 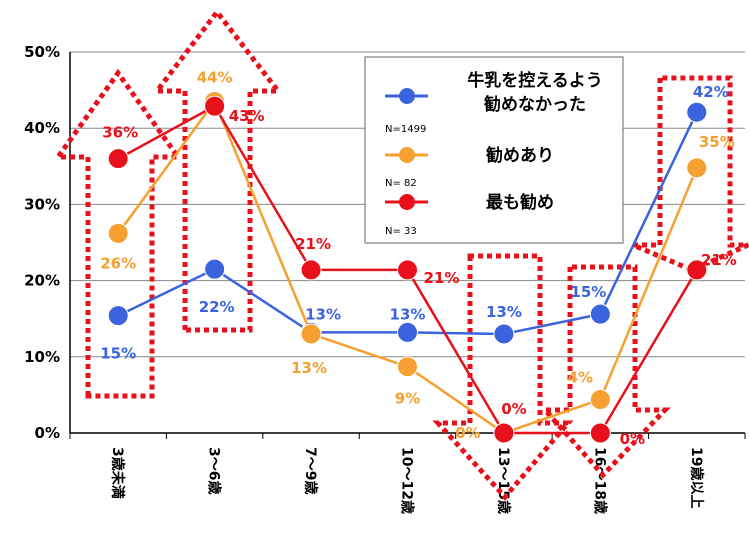 What do you see at coordinates (42, 128) in the screenshot?
I see `y-tick-label: 40%` at bounding box center [42, 128].